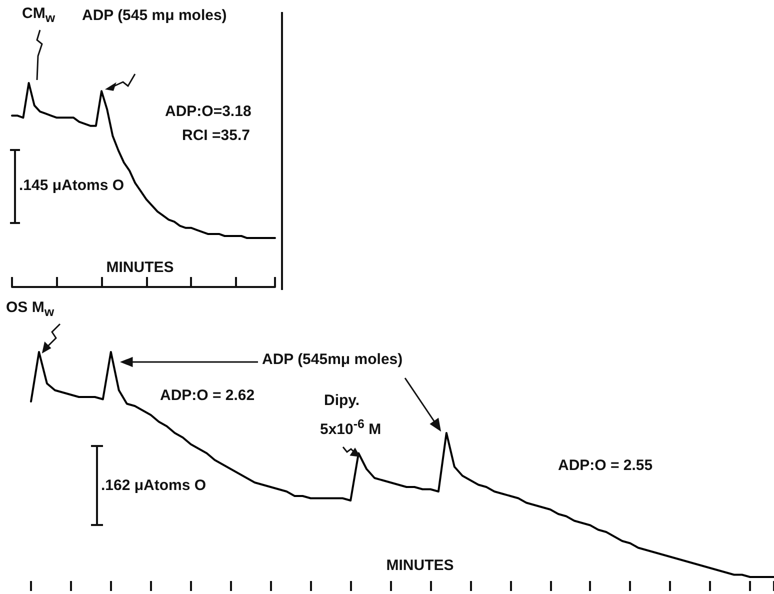  I want to click on annotation: ADP:O=3.18, so click(208, 111).